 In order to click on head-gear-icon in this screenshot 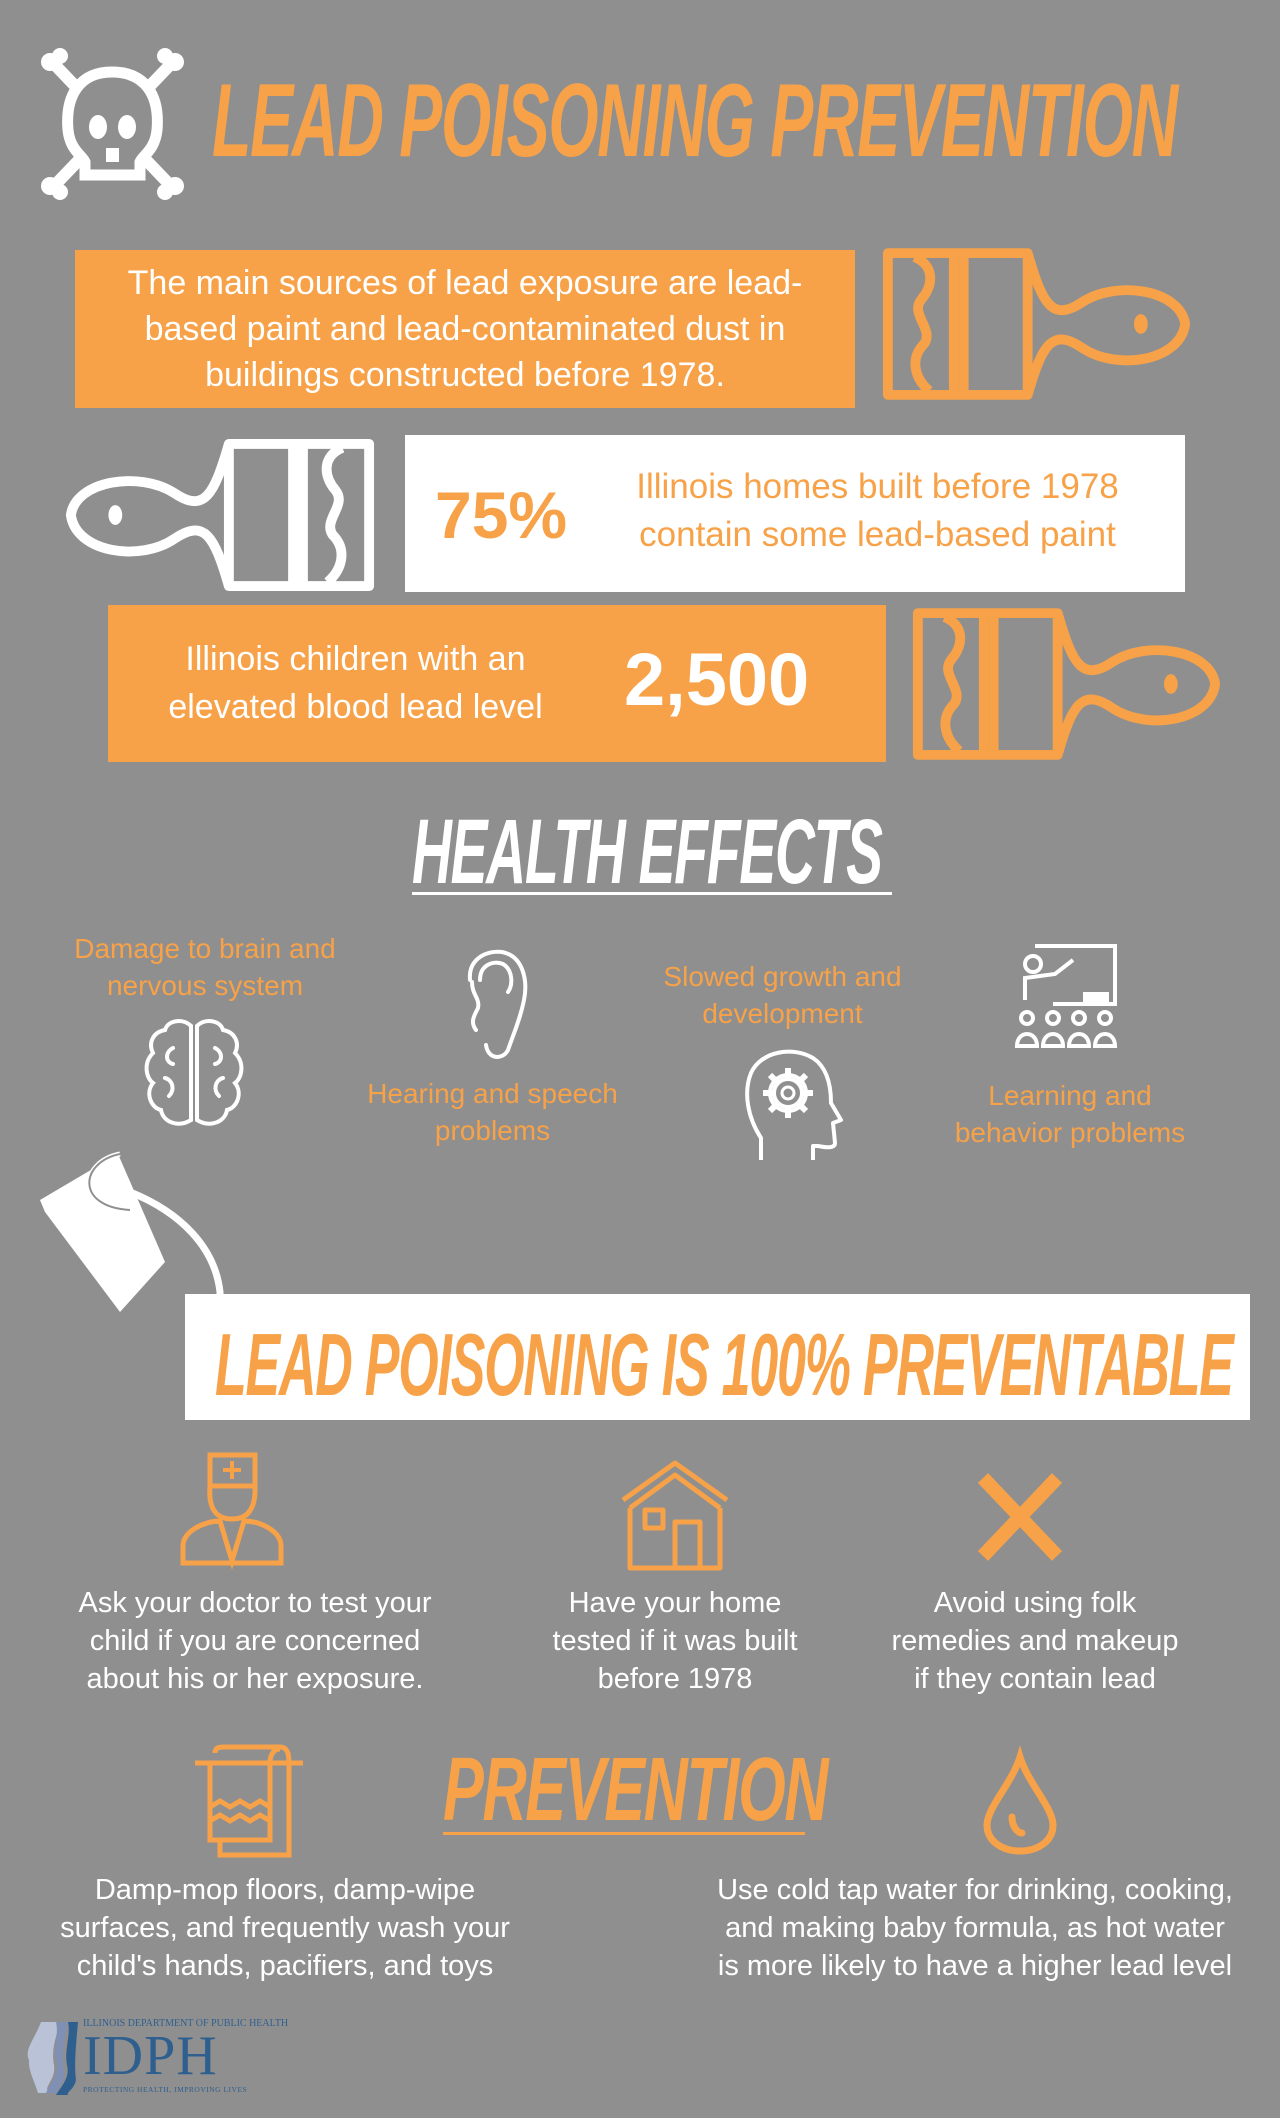, I will do `click(794, 1104)`.